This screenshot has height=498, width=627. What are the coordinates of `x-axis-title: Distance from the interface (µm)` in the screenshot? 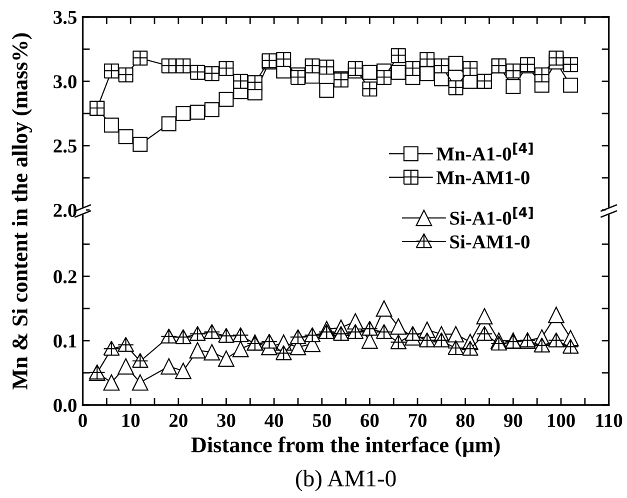 It's located at (345, 446).